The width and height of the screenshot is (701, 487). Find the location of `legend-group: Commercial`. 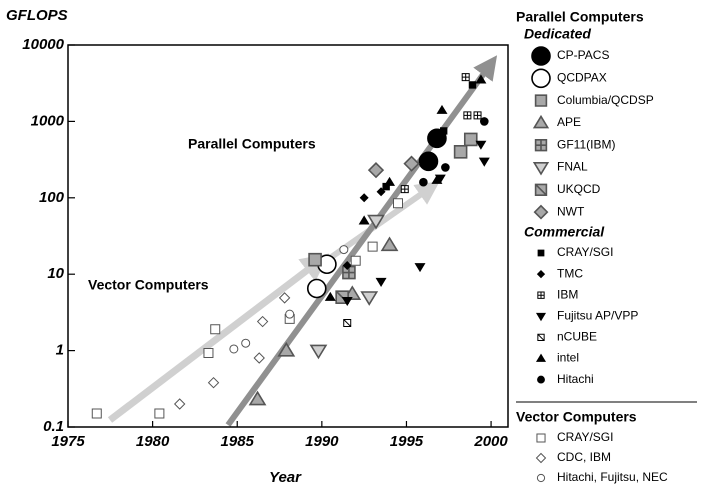

legend-group: Commercial is located at coordinates (564, 232).